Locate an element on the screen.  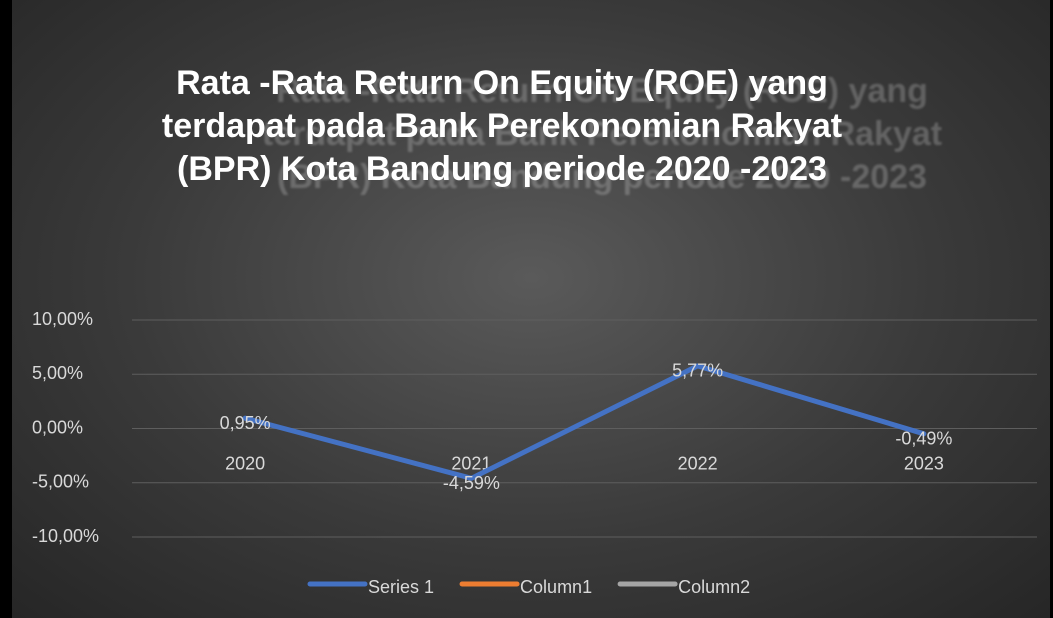
y-tick-label: -5,00% is located at coordinates (60, 482).